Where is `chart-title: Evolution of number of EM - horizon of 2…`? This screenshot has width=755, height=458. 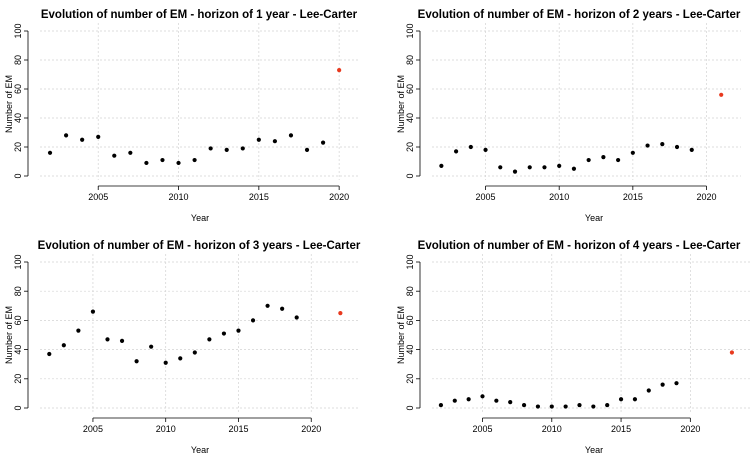 chart-title: Evolution of number of EM - horizon of 2… is located at coordinates (579, 15).